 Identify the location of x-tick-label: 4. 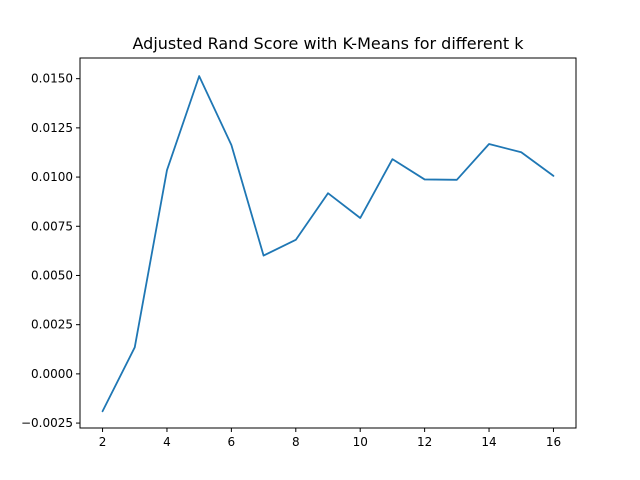
(167, 442).